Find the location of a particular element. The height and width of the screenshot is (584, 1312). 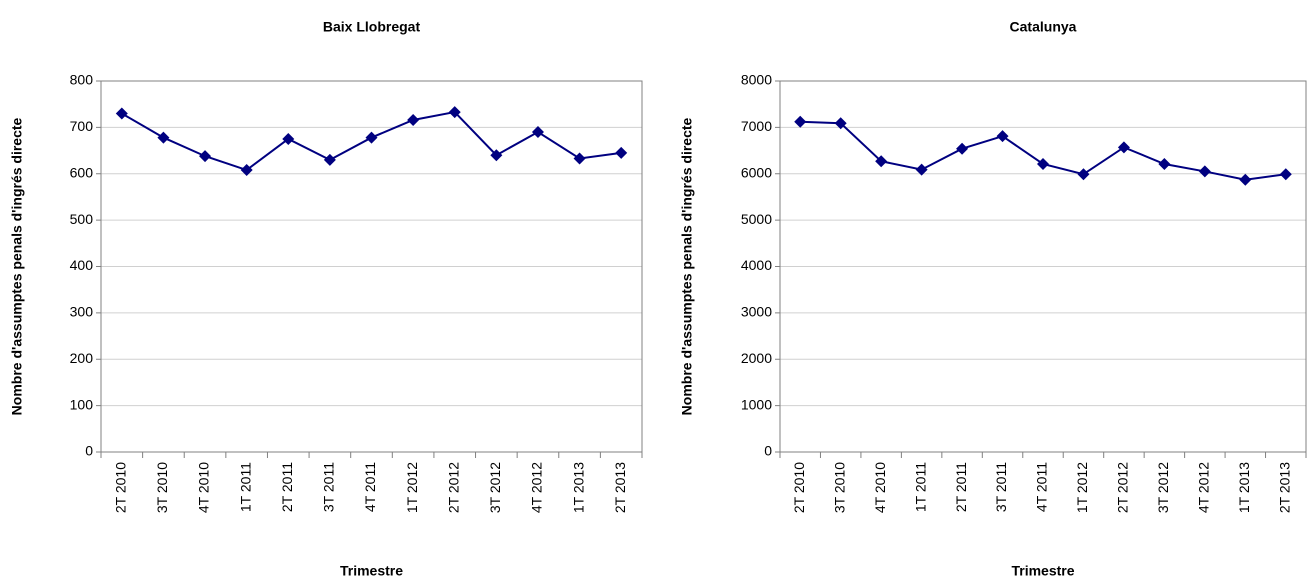

y-tick-label: 200 is located at coordinates (82, 358).